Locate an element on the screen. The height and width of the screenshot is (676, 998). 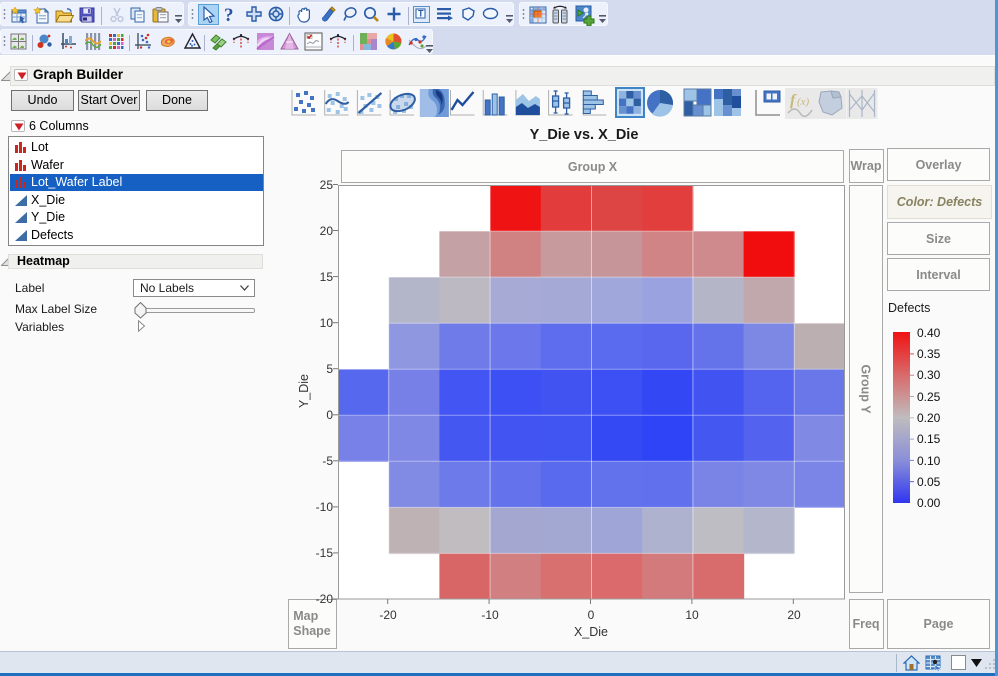
svg-text: (x) is located at coordinates (803, 102).